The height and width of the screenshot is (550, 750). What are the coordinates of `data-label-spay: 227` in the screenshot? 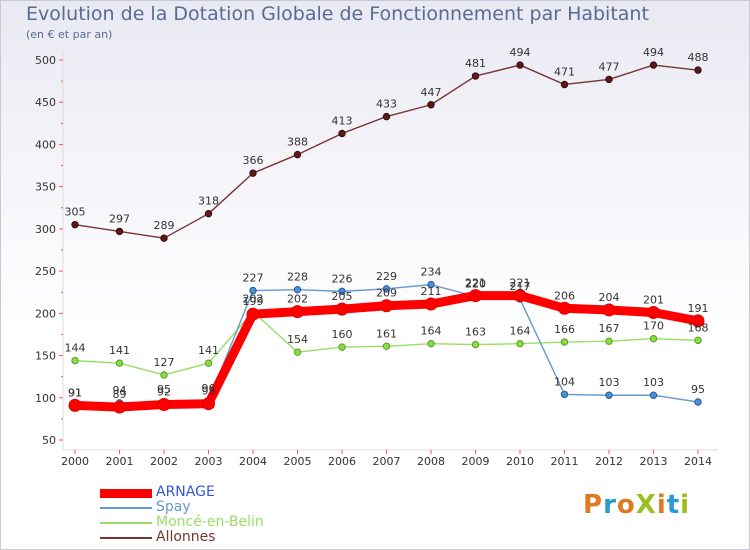 It's located at (253, 278).